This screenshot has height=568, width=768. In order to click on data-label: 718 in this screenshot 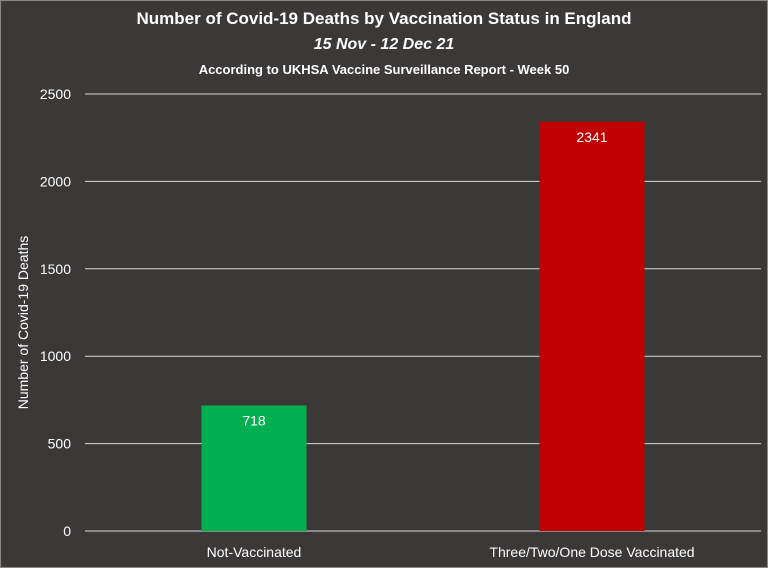, I will do `click(254, 420)`.